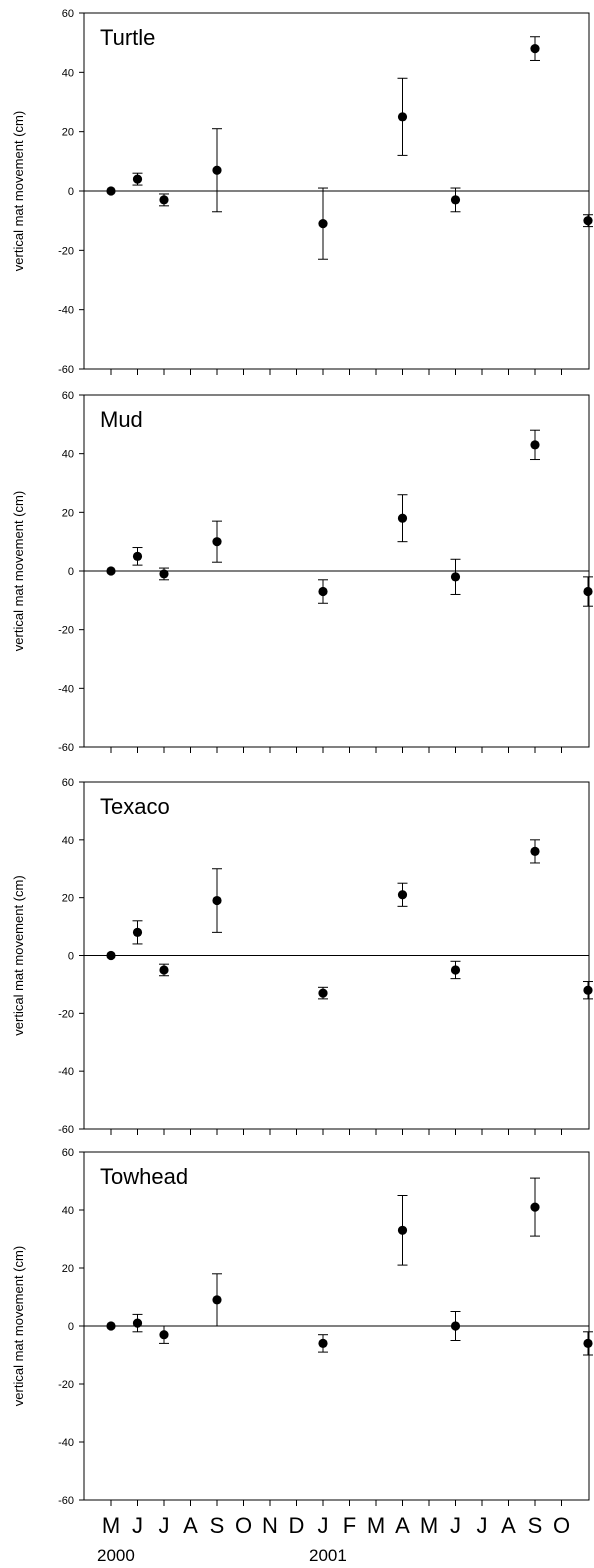 Image resolution: width=594 pixels, height=1568 pixels. Describe the element at coordinates (297, 1525) in the screenshot. I see `x-tick-label: D` at that location.